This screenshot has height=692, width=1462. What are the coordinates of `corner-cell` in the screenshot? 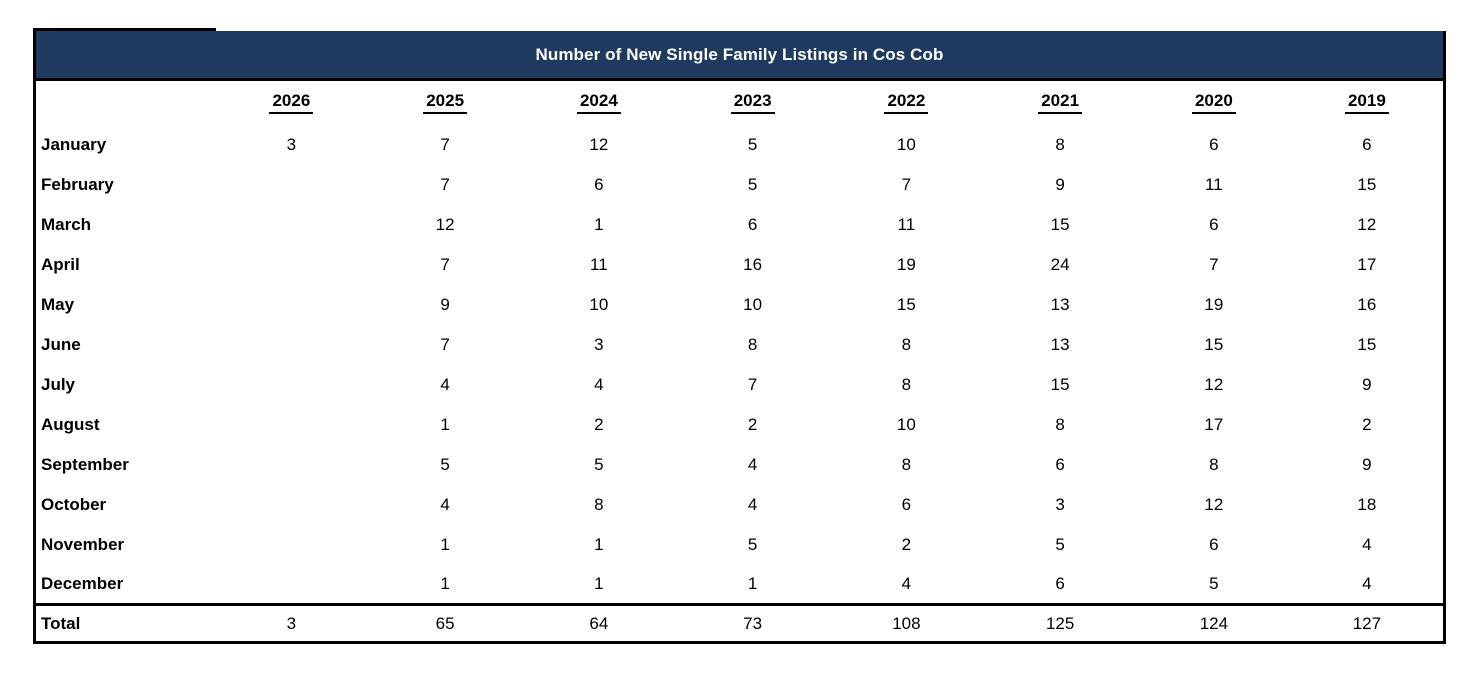 It's located at (124, 102).